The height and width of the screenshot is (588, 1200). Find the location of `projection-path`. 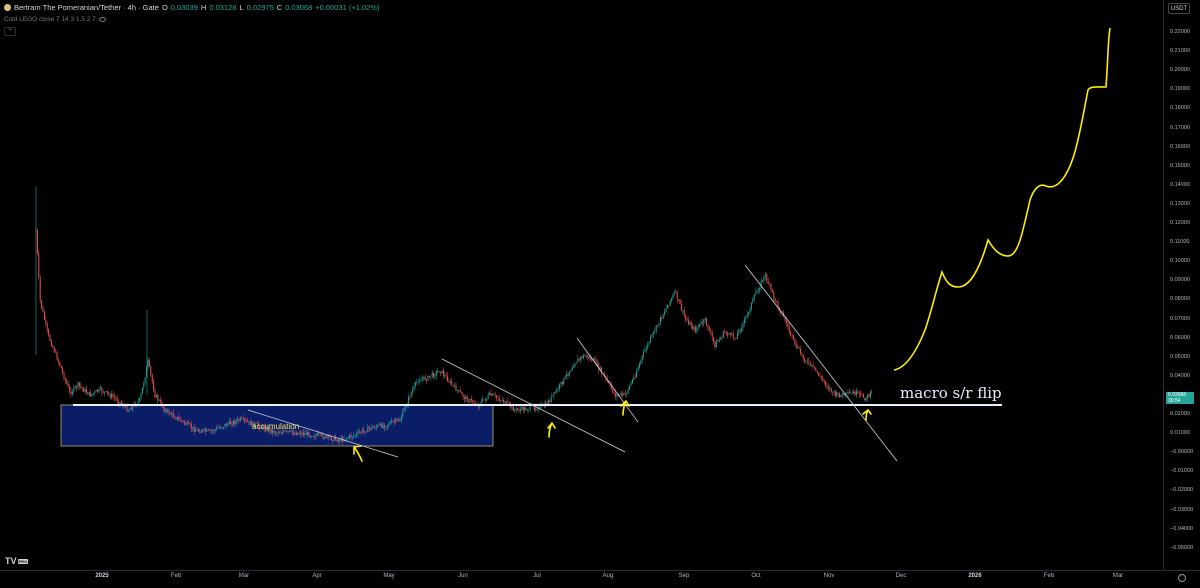

projection-path is located at coordinates (1002, 199).